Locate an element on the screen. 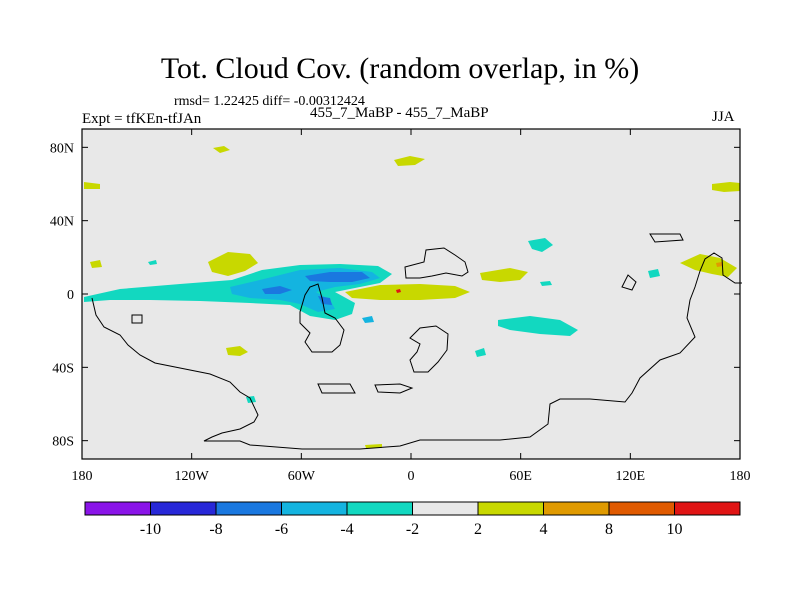 Image resolution: width=800 pixels, height=600 pixels. anomaly-atlantic-core is located at coordinates (337, 277).